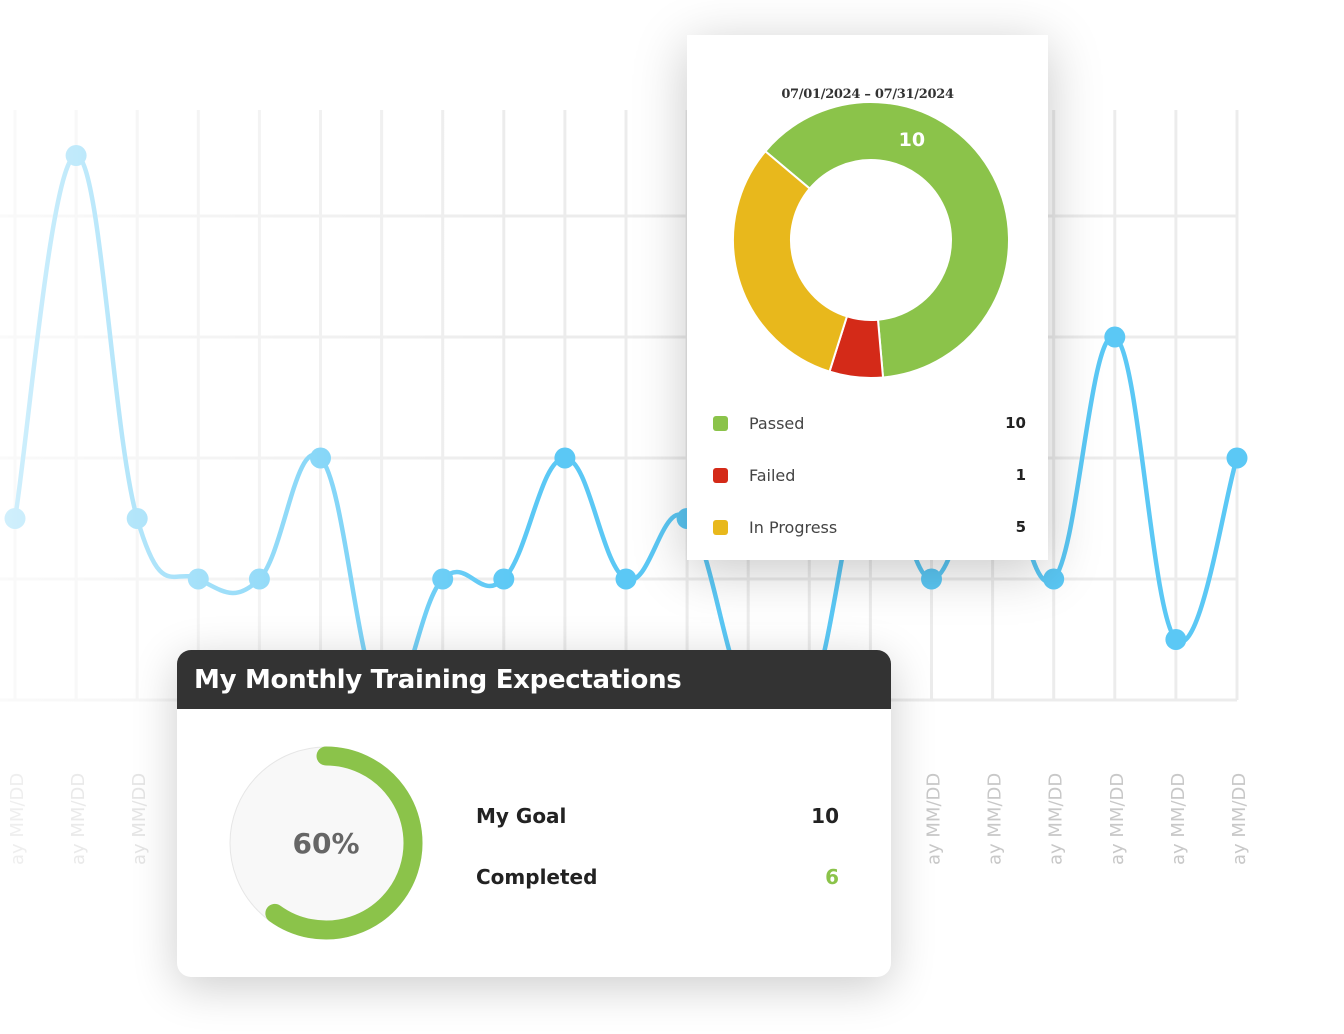  What do you see at coordinates (867, 94) in the screenshot?
I see `date-range: 07/01/2024 – 07/31/2024` at bounding box center [867, 94].